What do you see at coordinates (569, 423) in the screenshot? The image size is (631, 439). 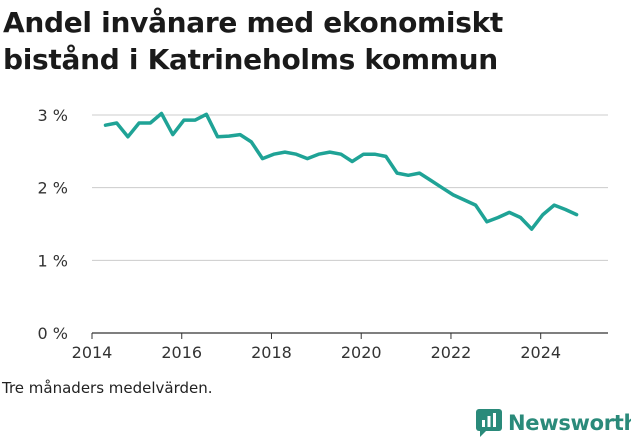 I see `brand-name: Newsworthy` at bounding box center [569, 423].